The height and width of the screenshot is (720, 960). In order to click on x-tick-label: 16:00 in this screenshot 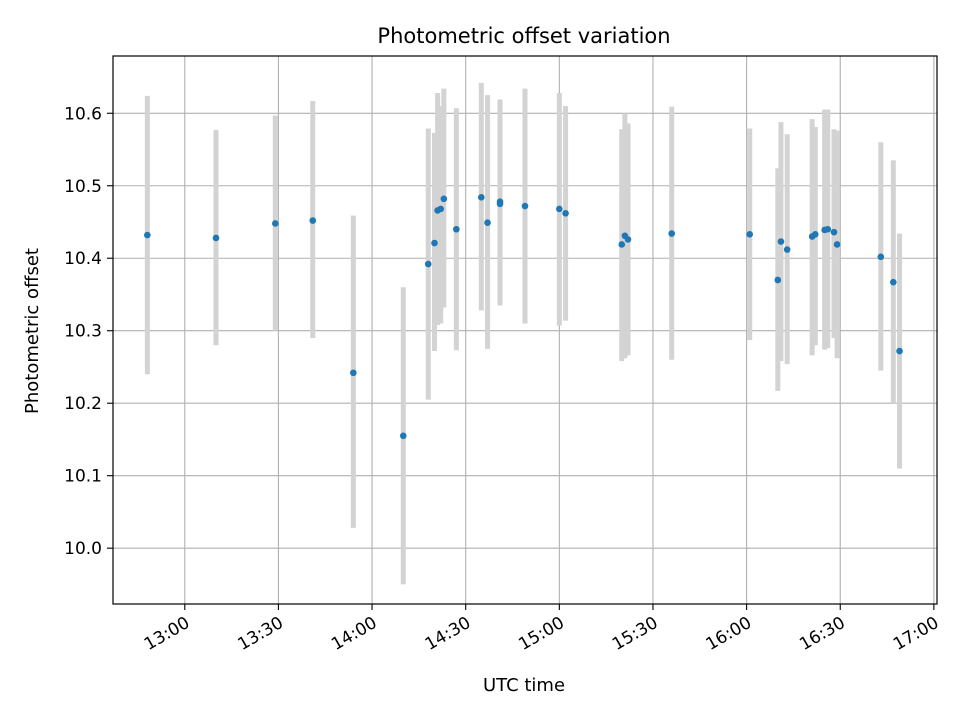, I will do `click(729, 634)`.